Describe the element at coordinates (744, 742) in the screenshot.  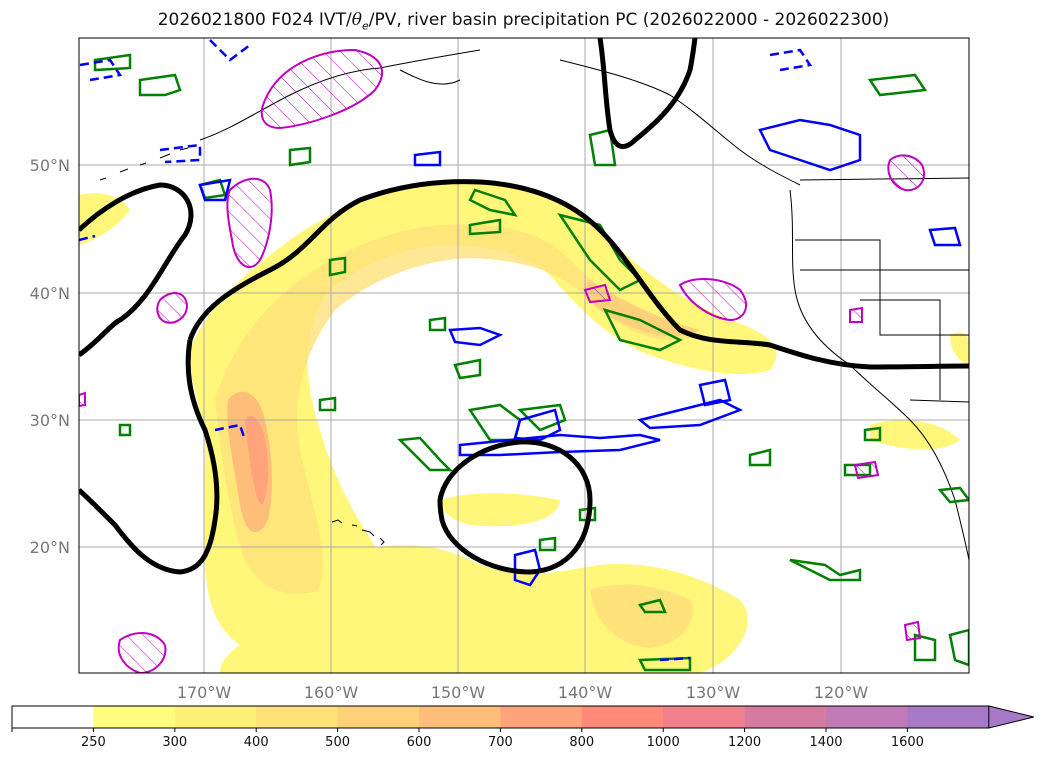
I see `colorbar-tick-label: 1200` at that location.